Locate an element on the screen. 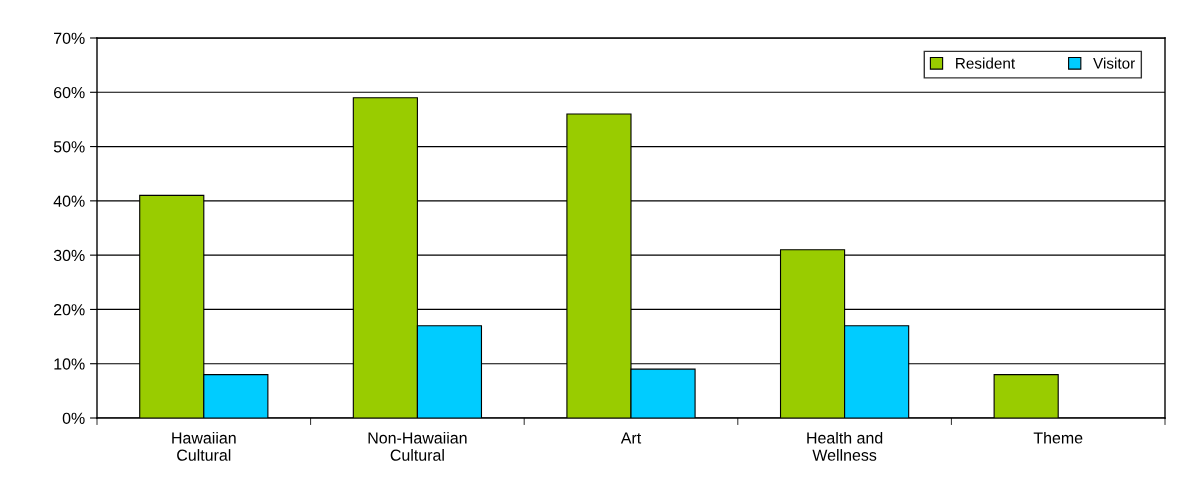  y-tick-label: 70% is located at coordinates (69, 38).